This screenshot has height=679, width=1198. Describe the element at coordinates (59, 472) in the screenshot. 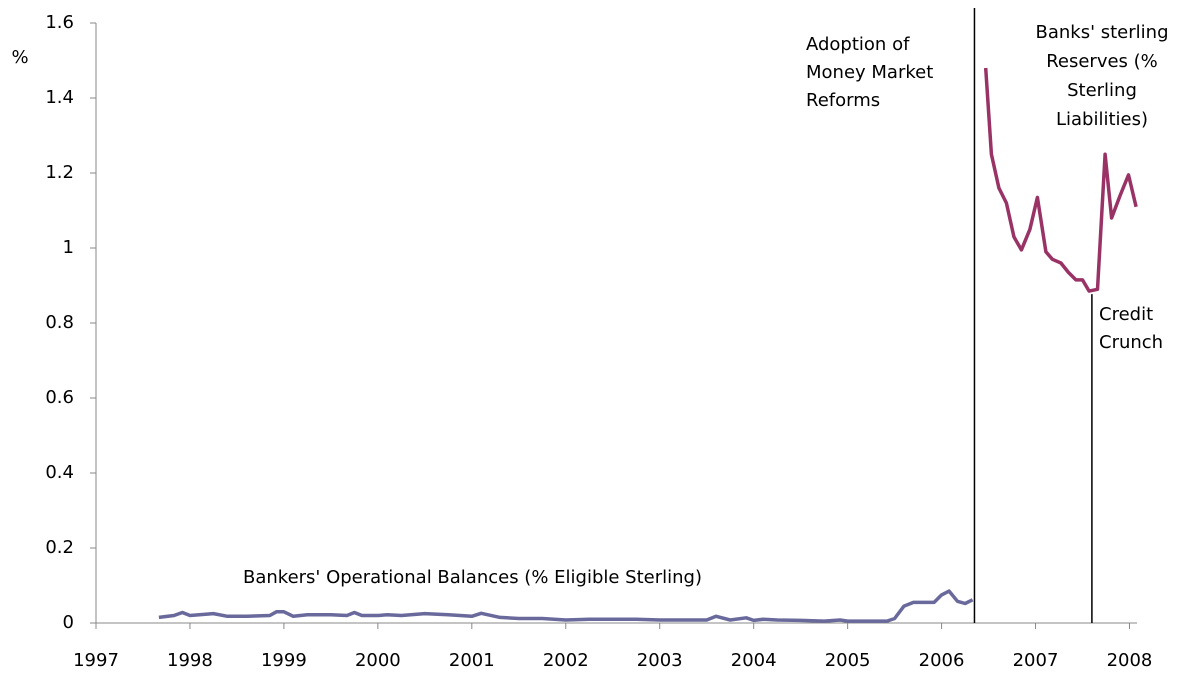

I see `y-tick-label: 0.4` at that location.